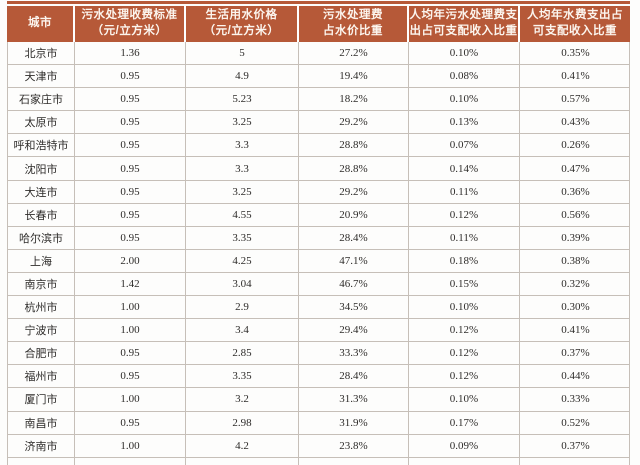 The image size is (640, 465). What do you see at coordinates (575, 422) in the screenshot?
I see `value-cell: 0.52%` at bounding box center [575, 422].